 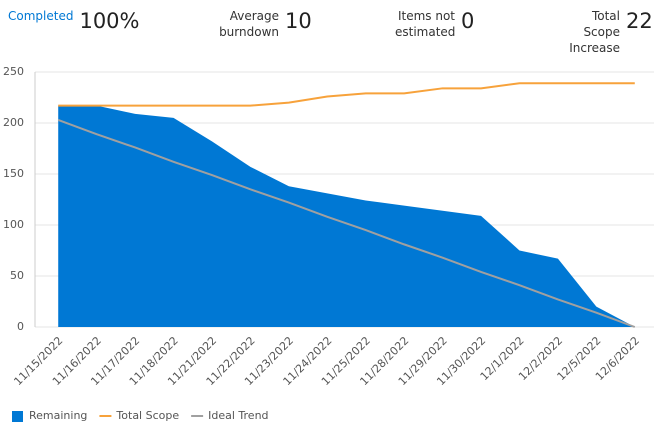 I want to click on stat-label: Average burndown, so click(x=249, y=24).